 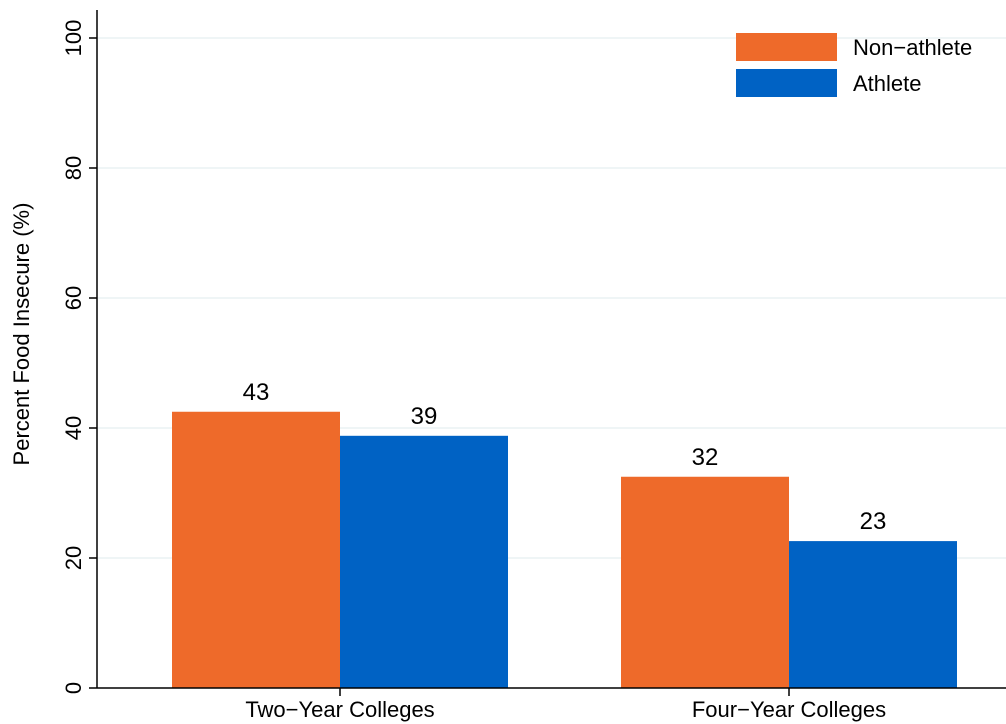 What do you see at coordinates (705, 457) in the screenshot?
I see `data-label: 32` at bounding box center [705, 457].